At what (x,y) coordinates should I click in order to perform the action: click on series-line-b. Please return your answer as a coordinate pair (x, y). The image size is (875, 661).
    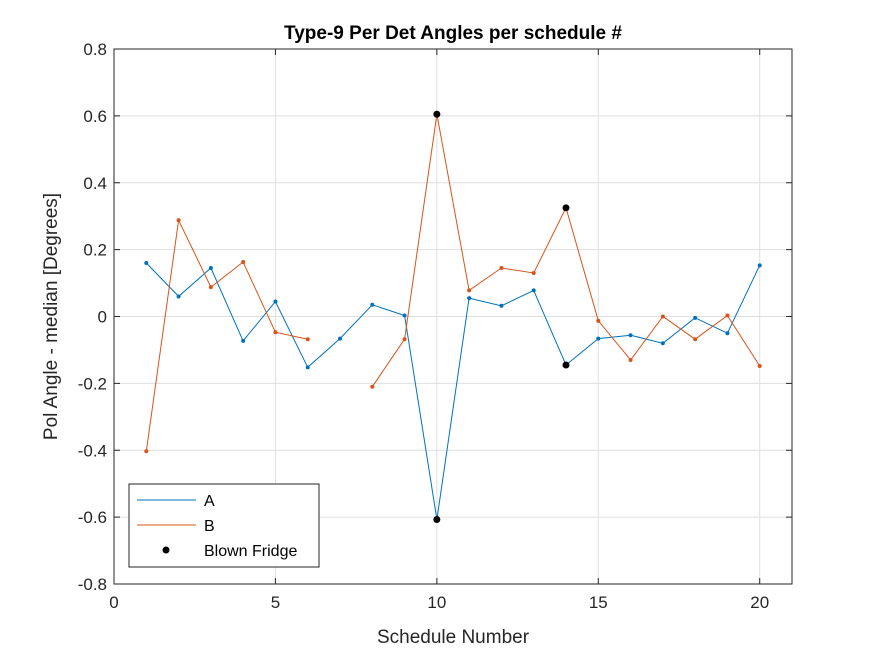
    Looking at the image, I should click on (226, 335).